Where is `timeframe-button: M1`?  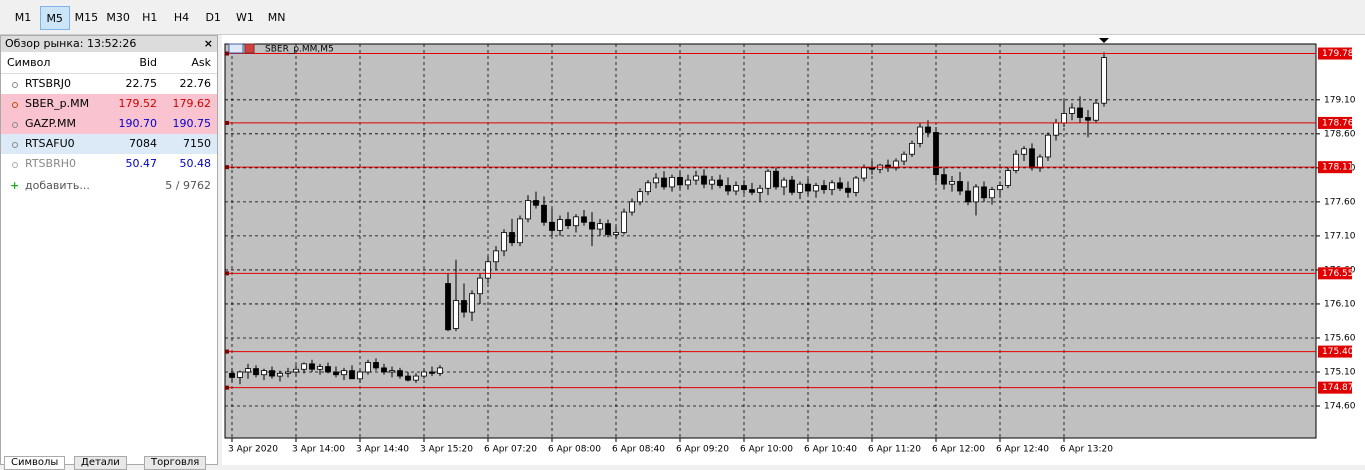 timeframe-button: M1 is located at coordinates (23, 17).